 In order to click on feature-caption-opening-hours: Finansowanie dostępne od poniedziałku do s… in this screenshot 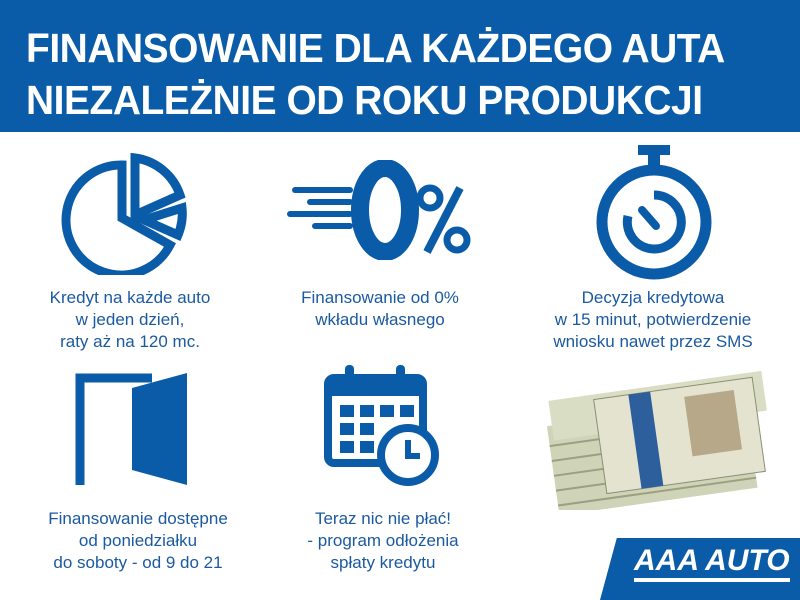, I will do `click(138, 540)`.